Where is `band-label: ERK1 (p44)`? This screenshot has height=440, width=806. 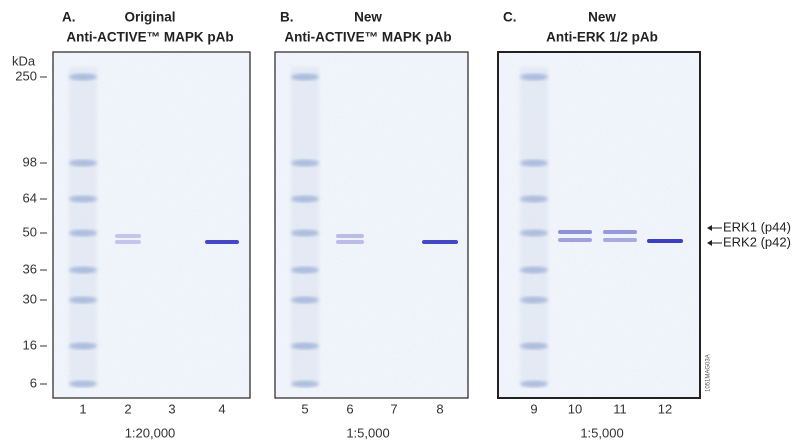
band-label: ERK1 (p44) is located at coordinates (757, 226).